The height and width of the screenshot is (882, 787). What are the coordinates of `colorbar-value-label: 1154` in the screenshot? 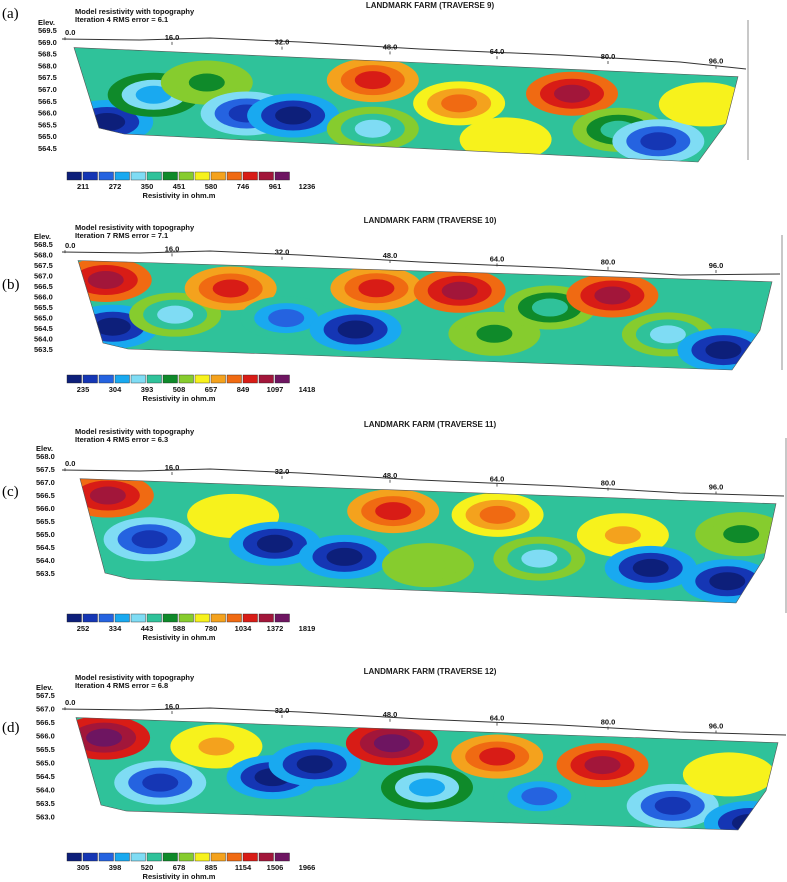 It's located at (243, 867).